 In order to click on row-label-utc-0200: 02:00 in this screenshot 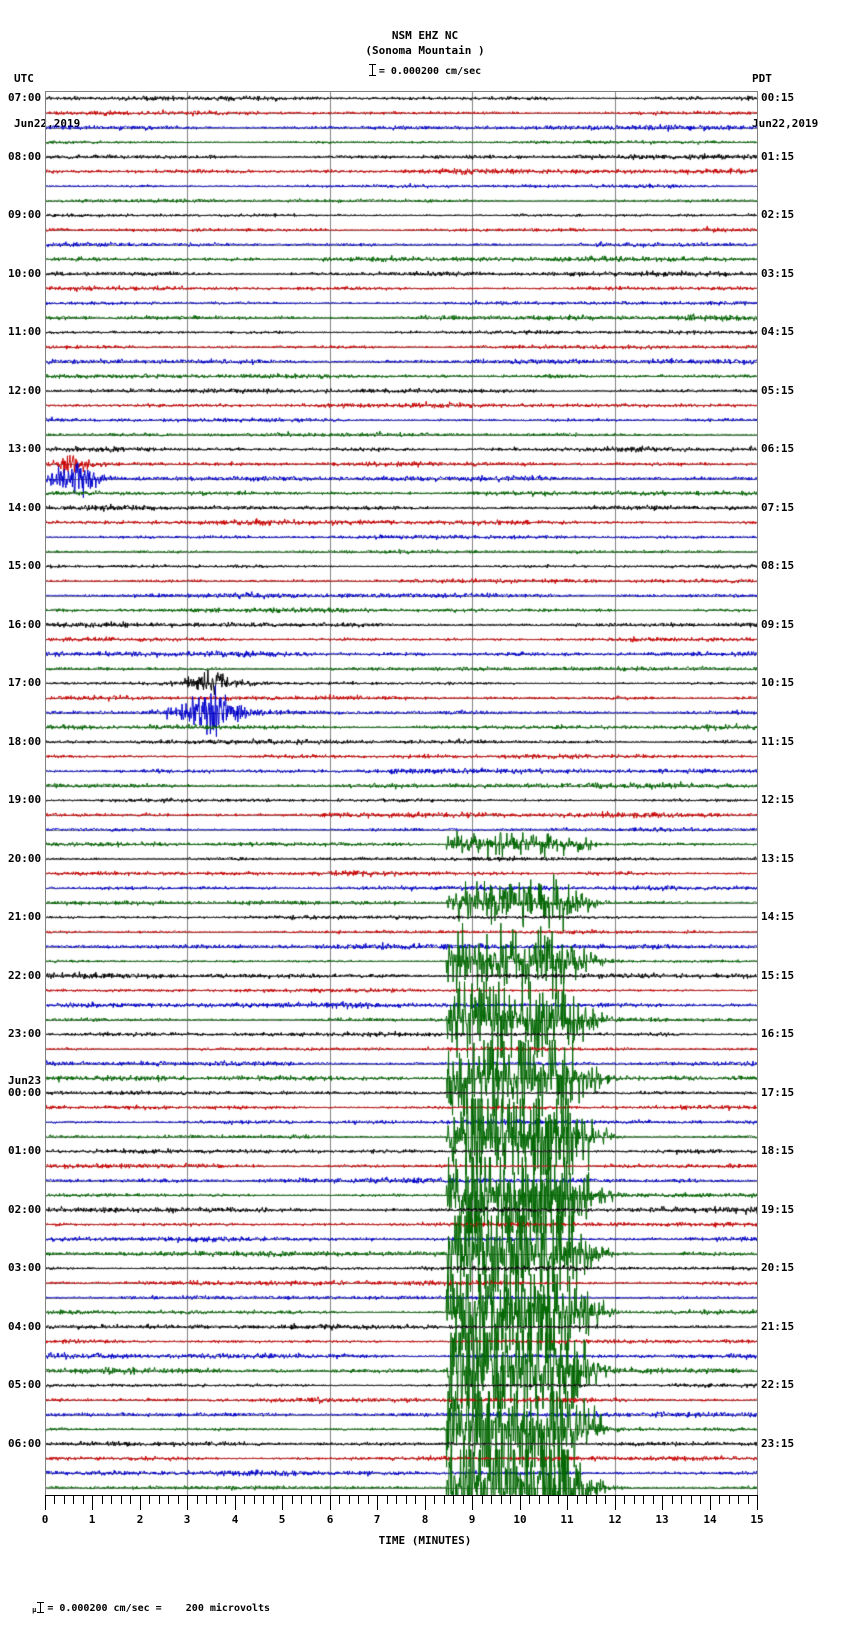, I will do `click(25, 1209)`.